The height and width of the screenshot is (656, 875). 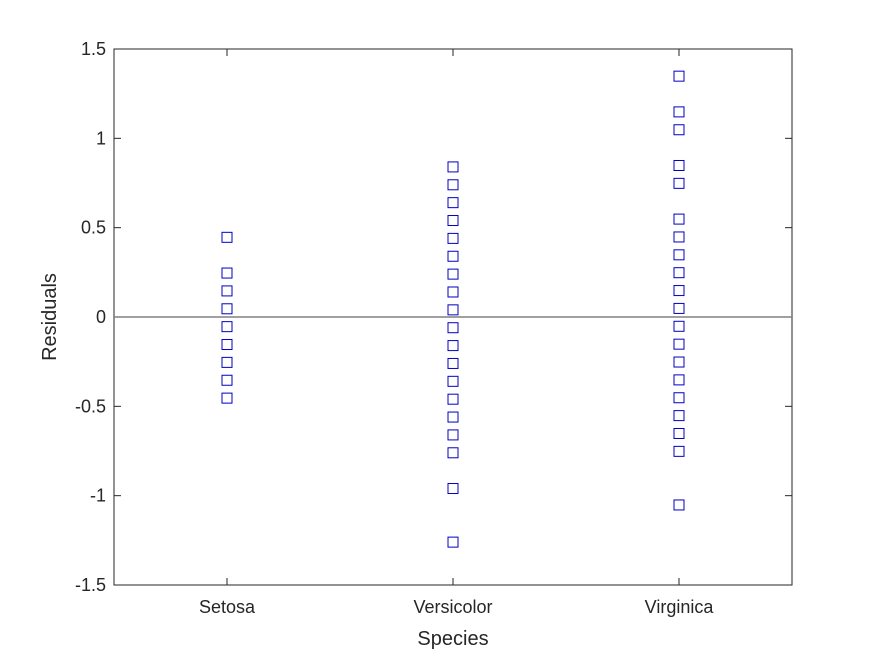 What do you see at coordinates (101, 138) in the screenshot?
I see `y-tick-label: 1` at bounding box center [101, 138].